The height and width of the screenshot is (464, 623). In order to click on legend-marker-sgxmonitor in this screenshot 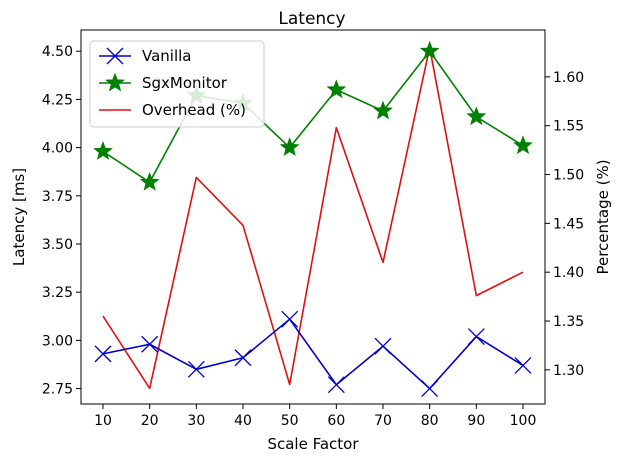, I will do `click(115, 82)`.